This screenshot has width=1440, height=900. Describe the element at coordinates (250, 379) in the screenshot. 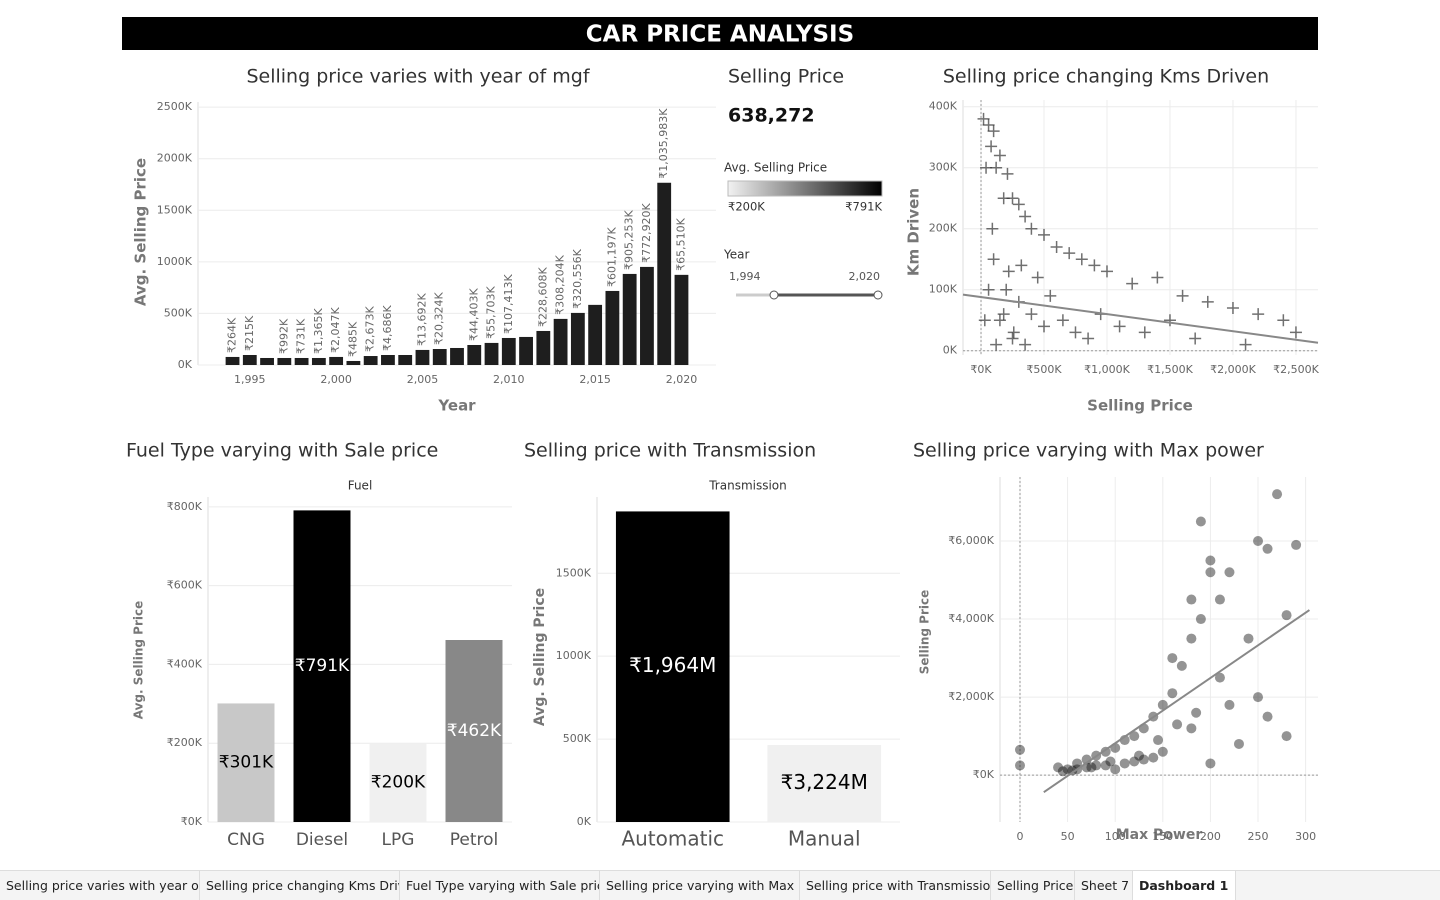

I see `x-tick-label: 1,995` at that location.